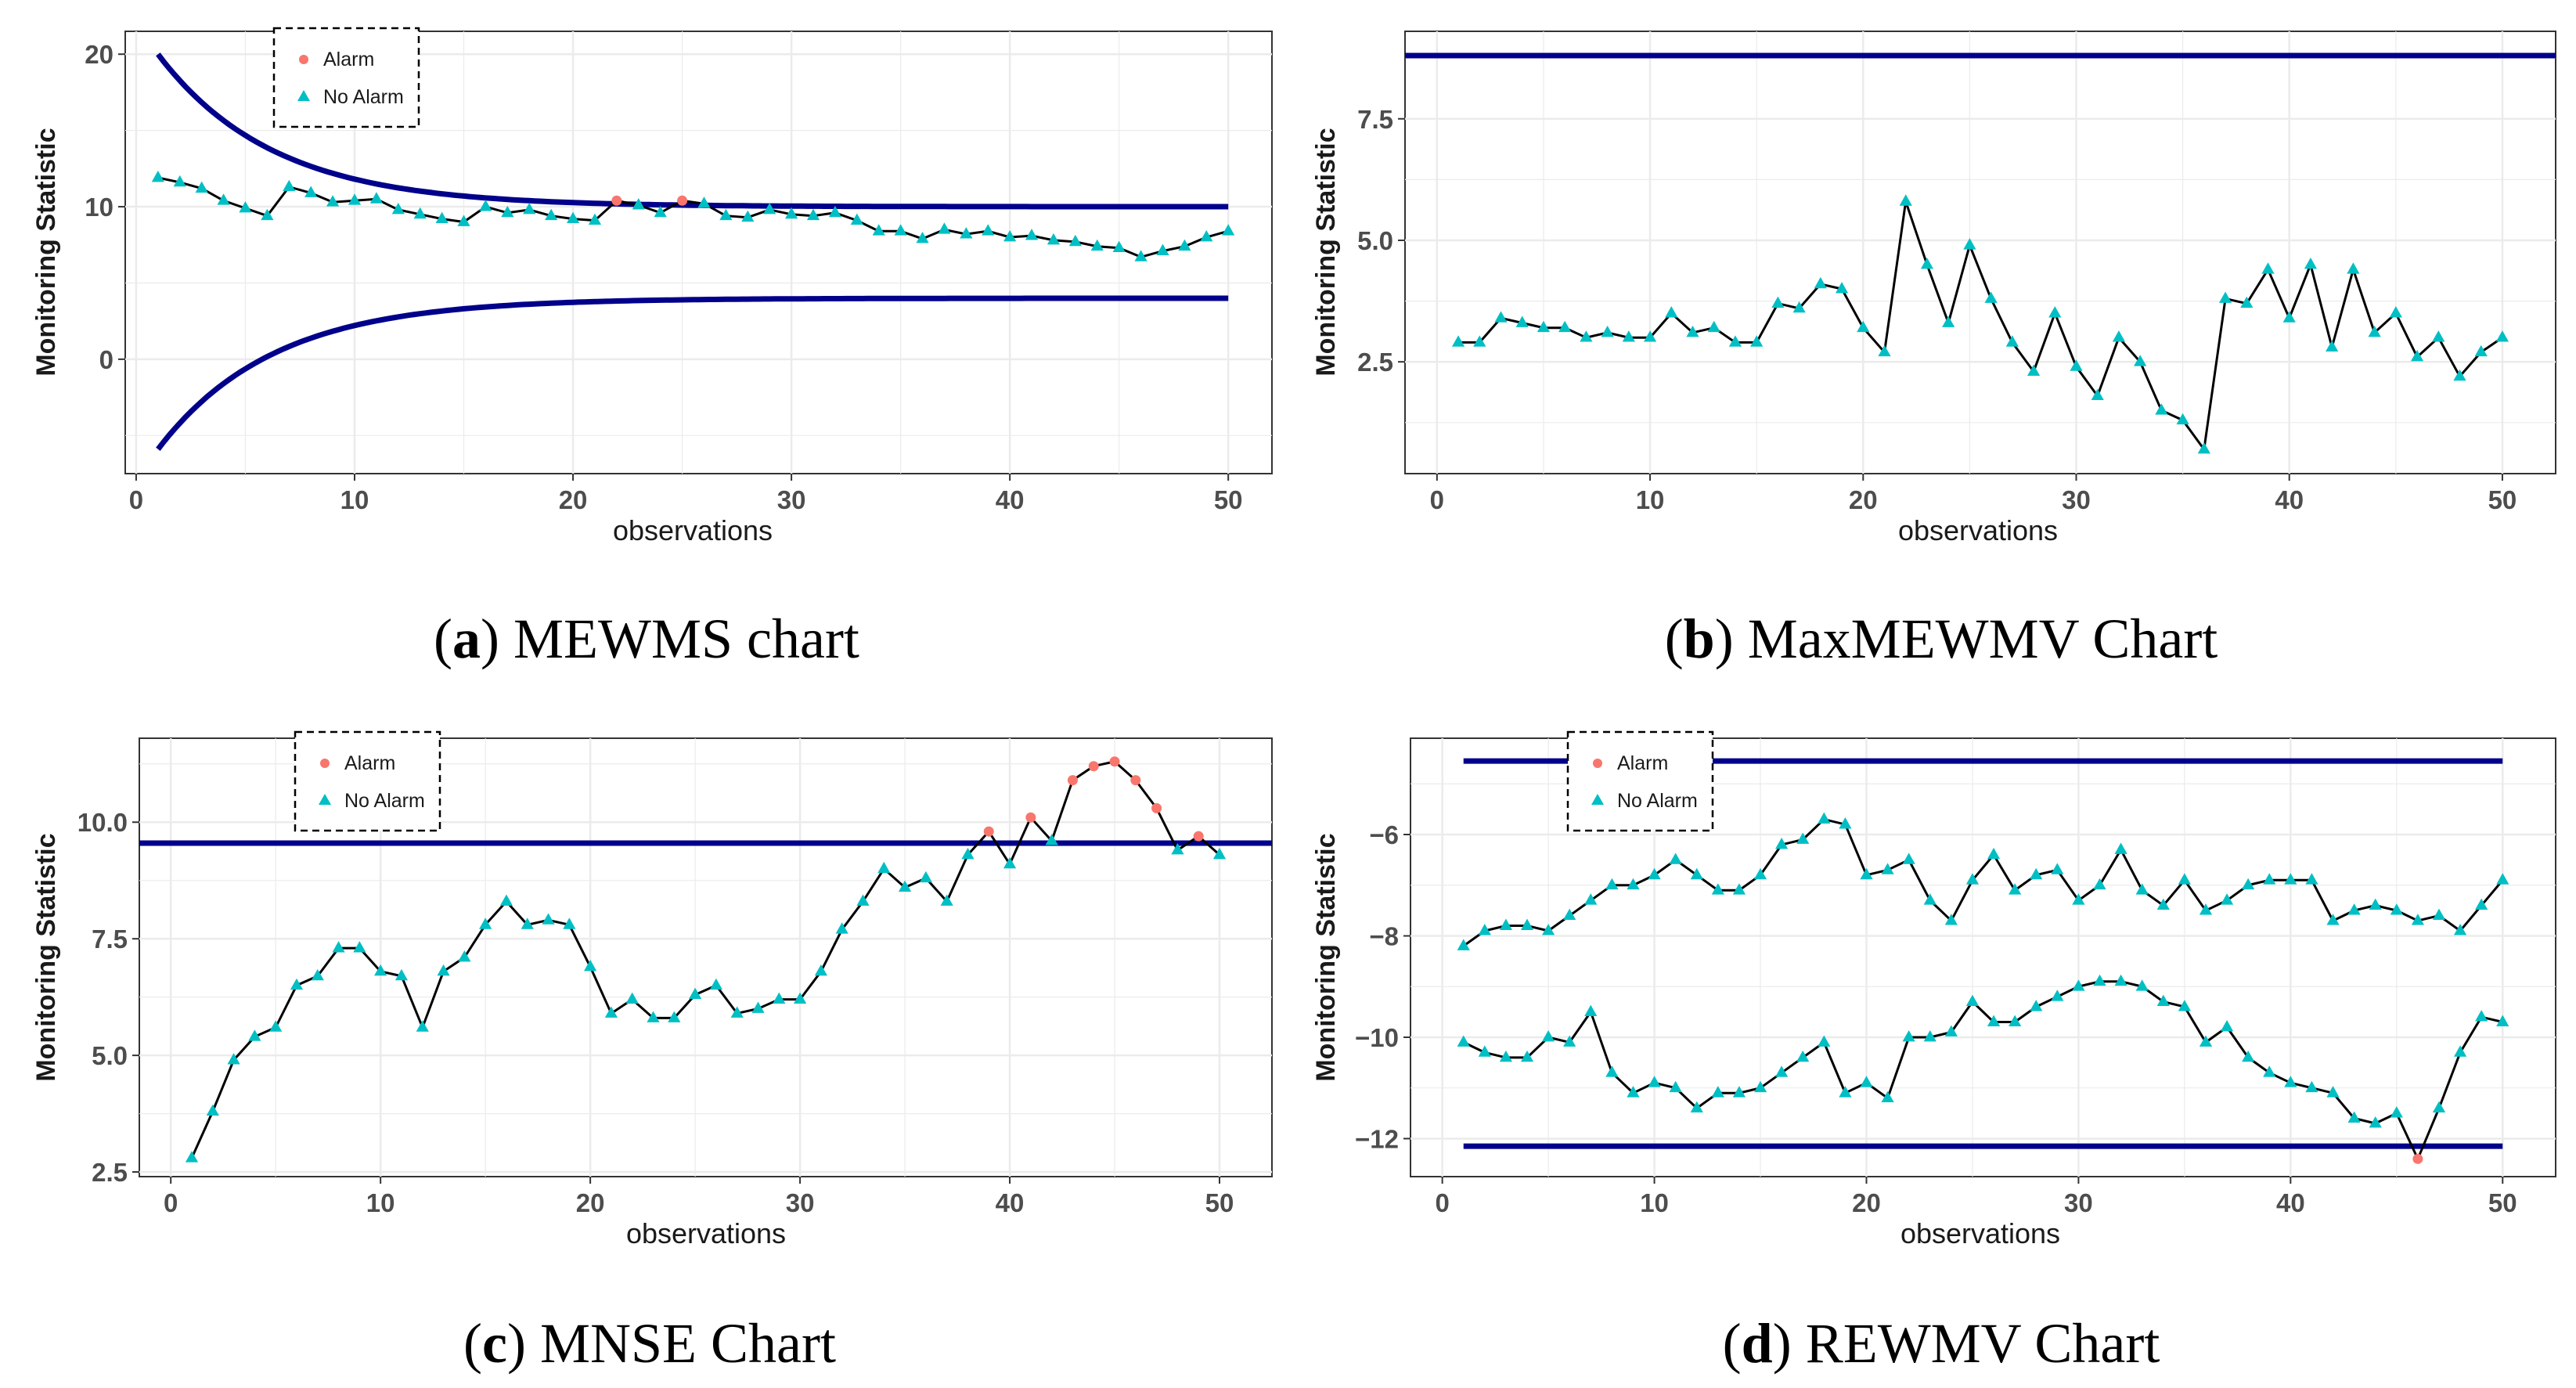  I want to click on legend-c: Alarm No Alarm, so click(367, 781).